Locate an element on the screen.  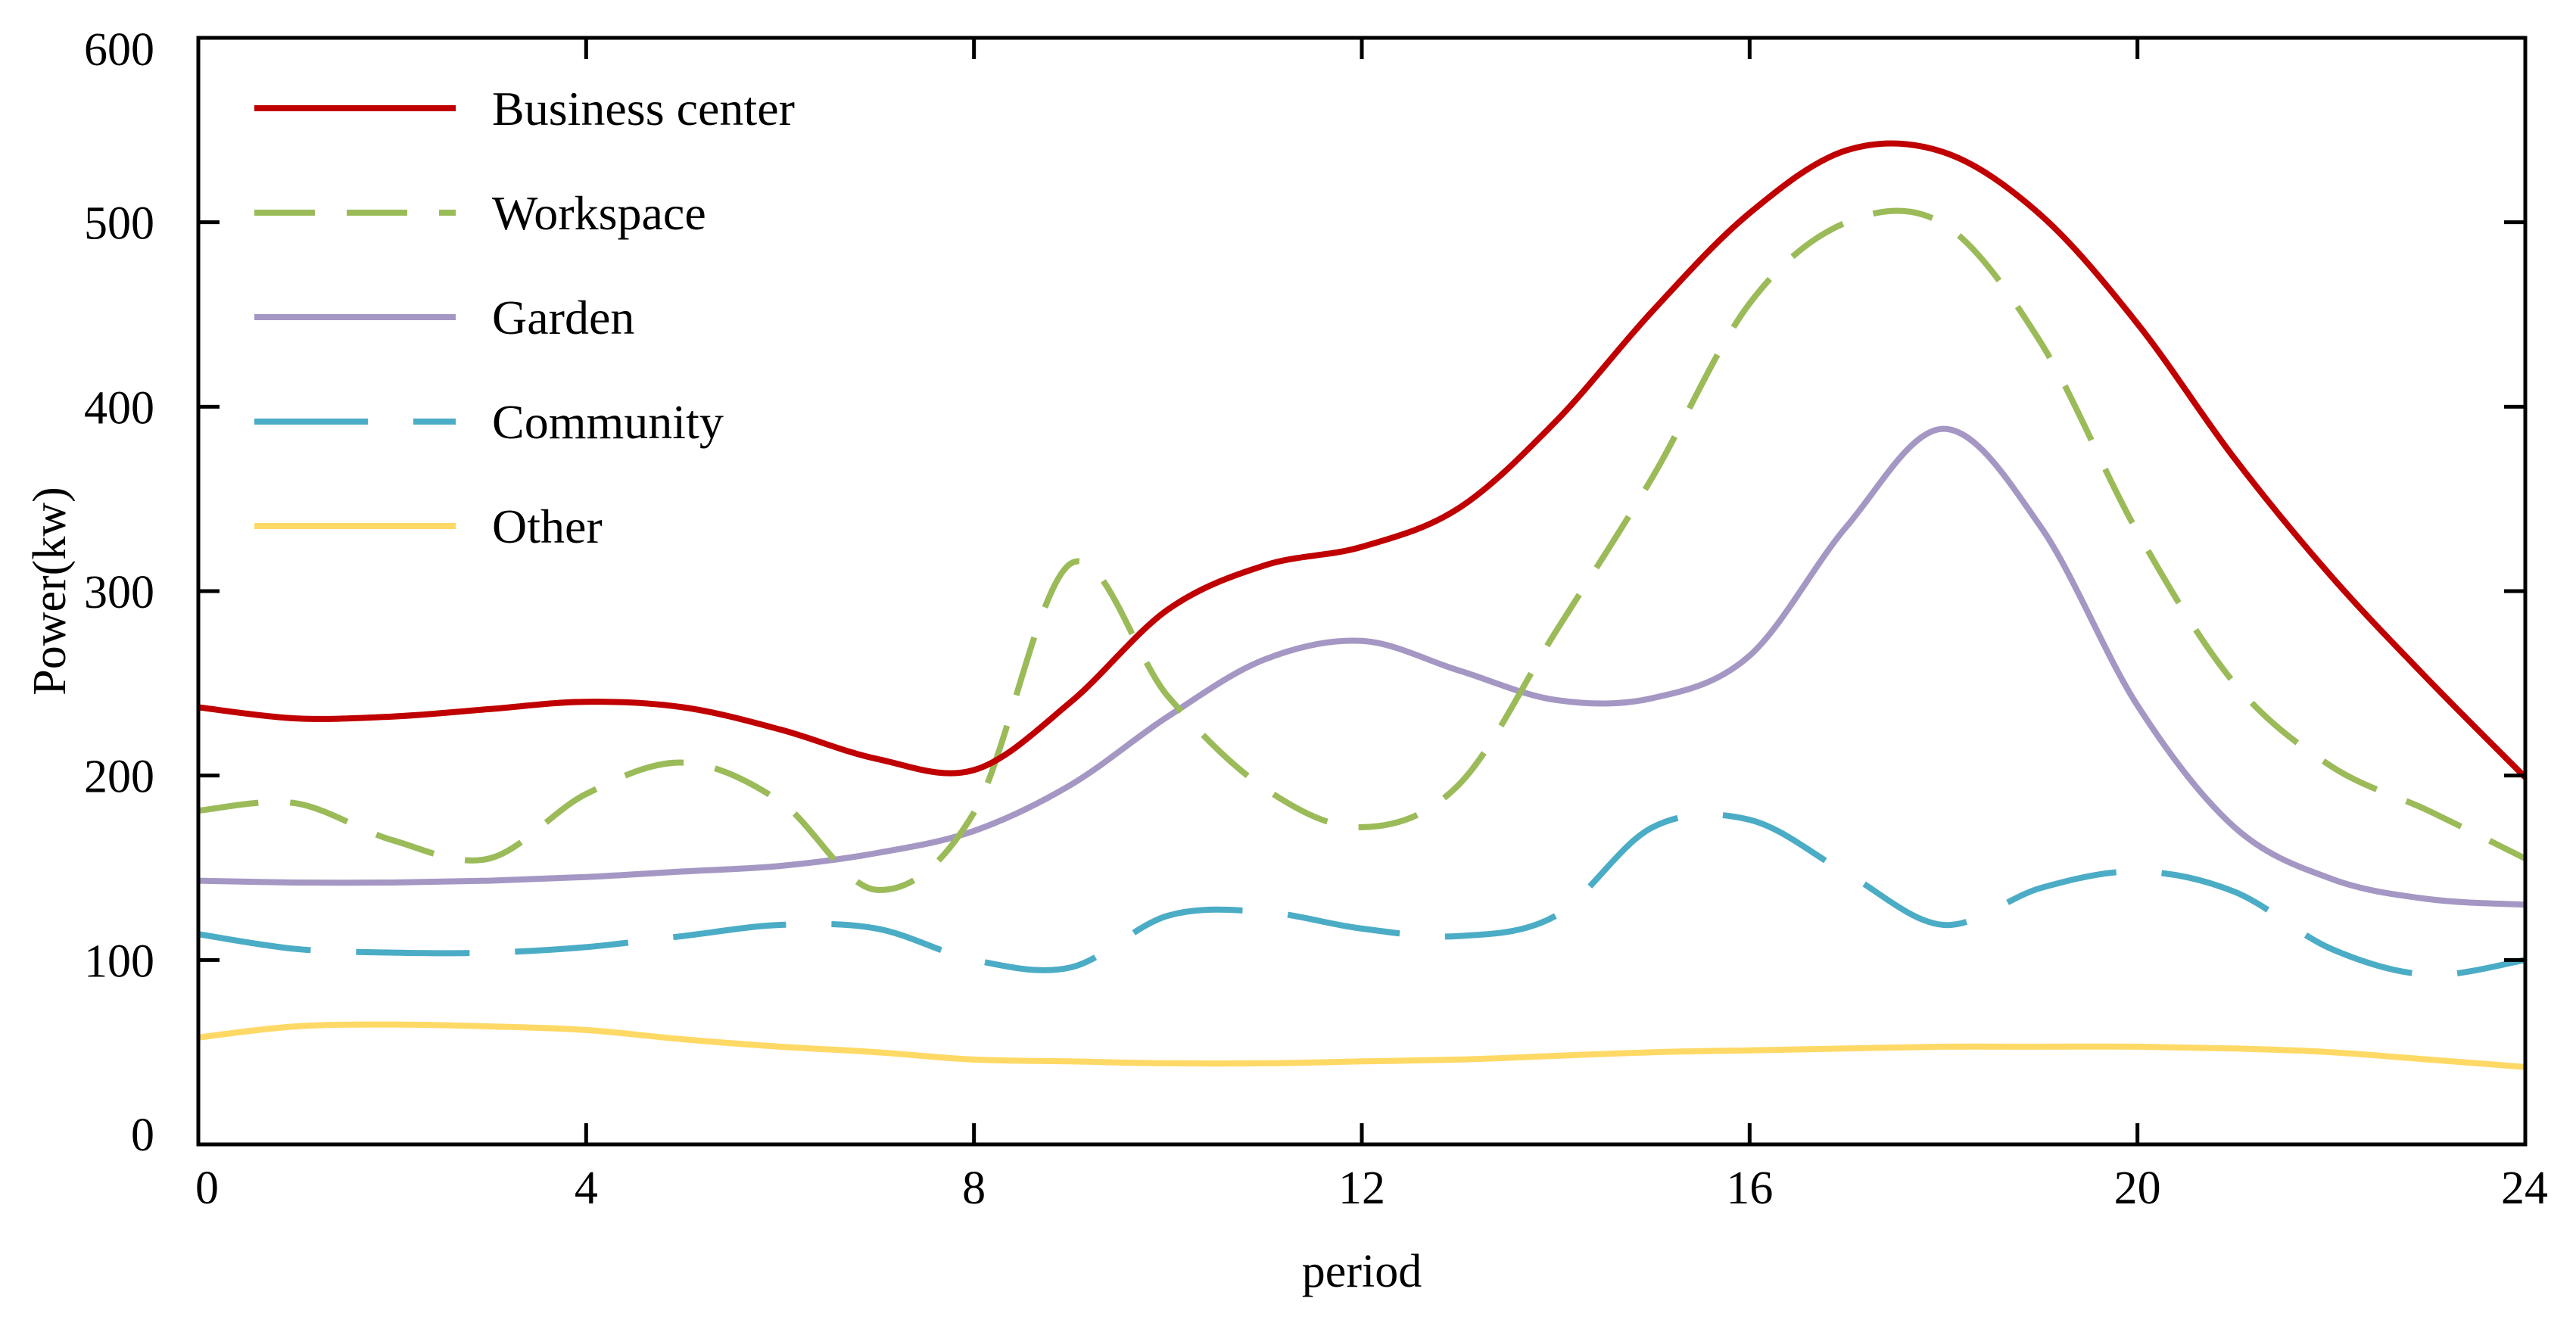
legend-label: Other is located at coordinates (547, 526).